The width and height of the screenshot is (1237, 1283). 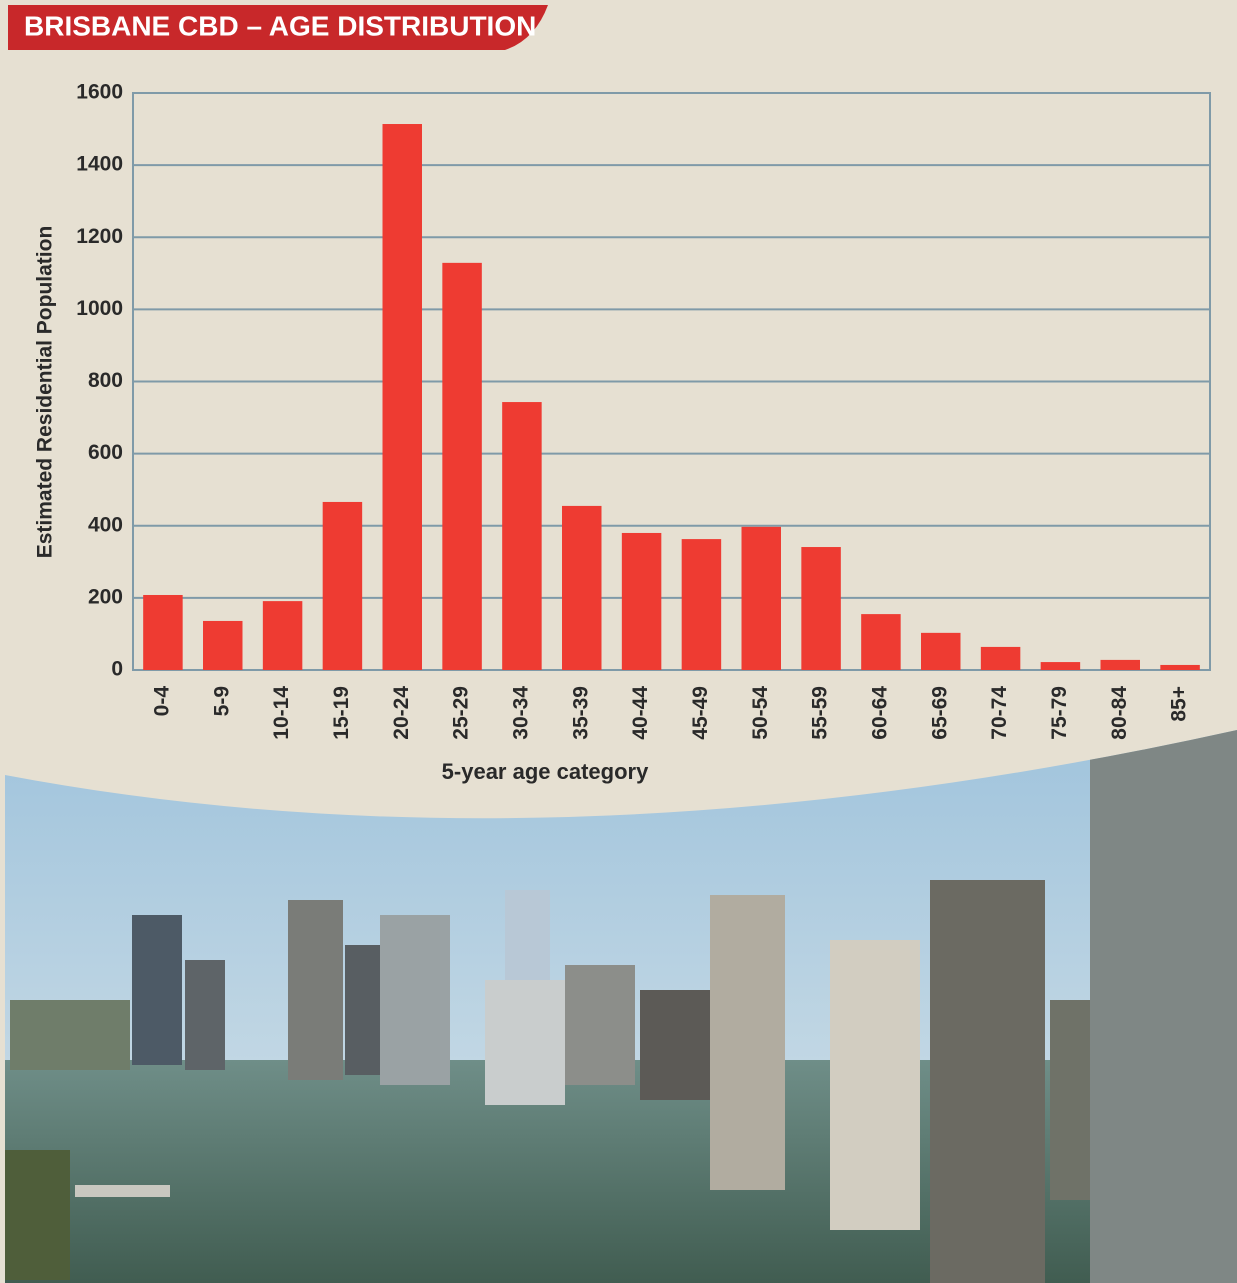 I want to click on y-tick-label: 800, so click(x=105, y=380).